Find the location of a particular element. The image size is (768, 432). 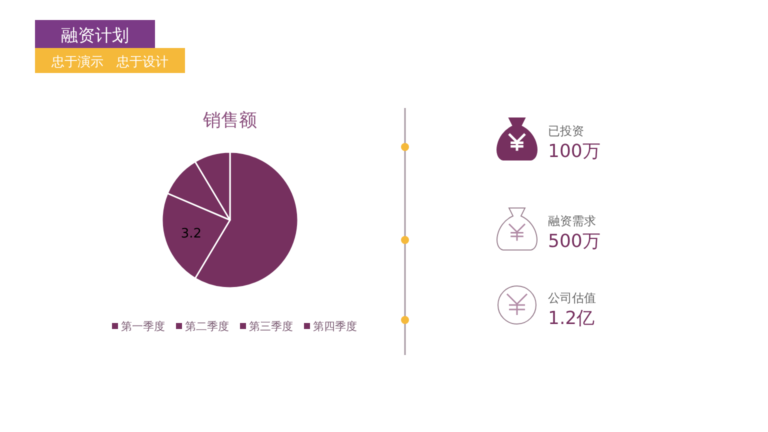

text: 忠于演示 忠于设计 is located at coordinates (109, 62).